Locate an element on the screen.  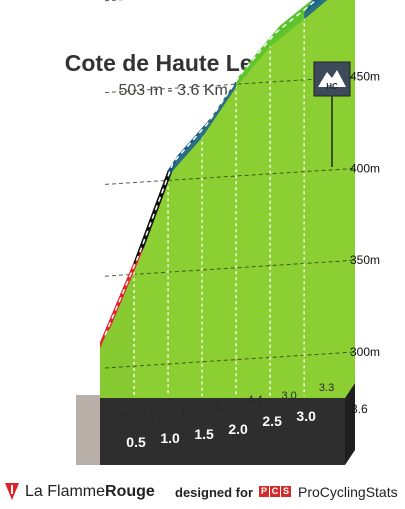
segment-gradient-label: 4.2 is located at coordinates (186, 413).